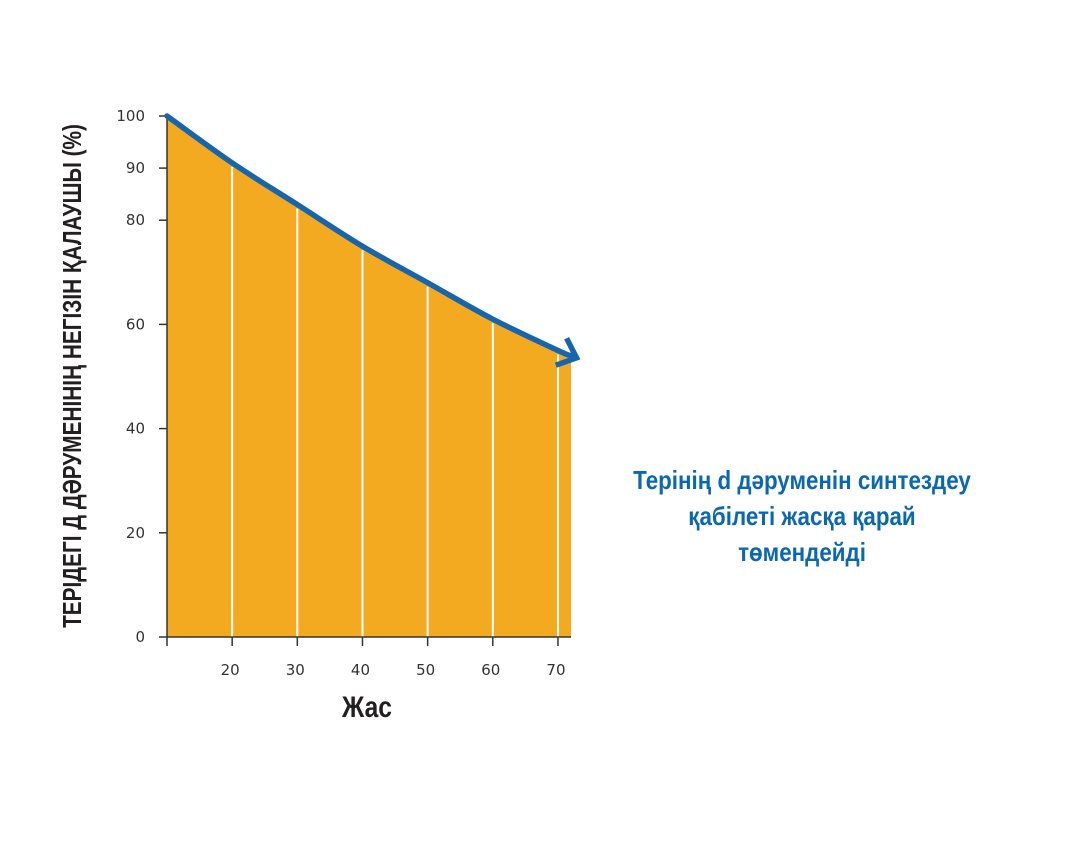 The width and height of the screenshot is (1081, 849). I want to click on y-tick-label-0: 0, so click(140, 637).